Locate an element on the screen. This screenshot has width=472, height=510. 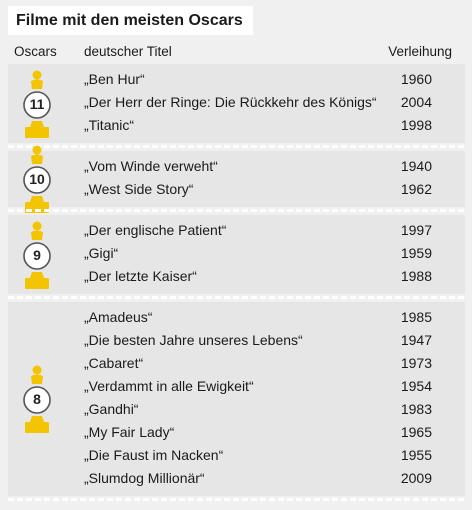
award-year: 1973 is located at coordinates (416, 363).